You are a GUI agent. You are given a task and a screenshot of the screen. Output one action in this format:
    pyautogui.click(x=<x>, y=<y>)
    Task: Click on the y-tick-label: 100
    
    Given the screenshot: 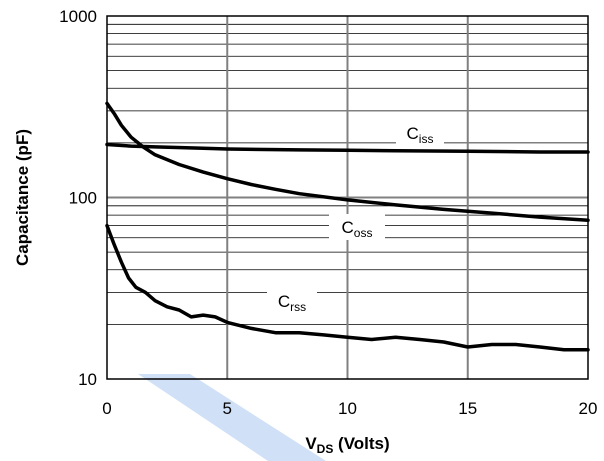 What is the action you would take?
    pyautogui.click(x=83, y=198)
    